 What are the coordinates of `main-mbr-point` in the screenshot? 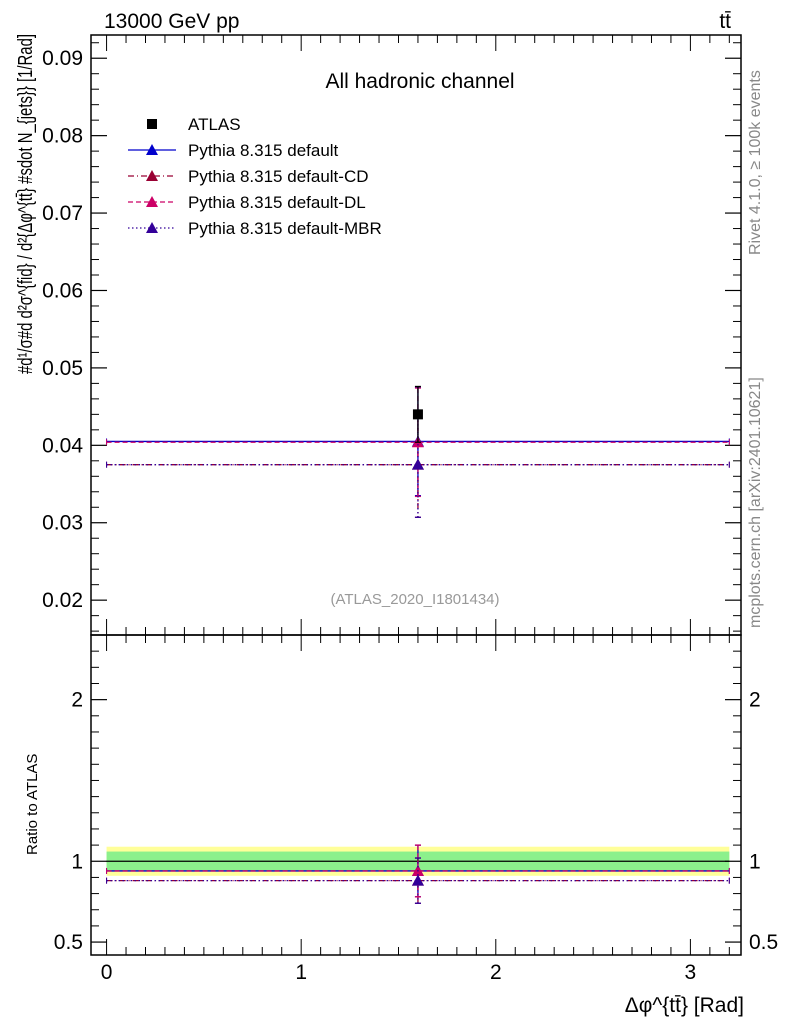 It's located at (417, 464).